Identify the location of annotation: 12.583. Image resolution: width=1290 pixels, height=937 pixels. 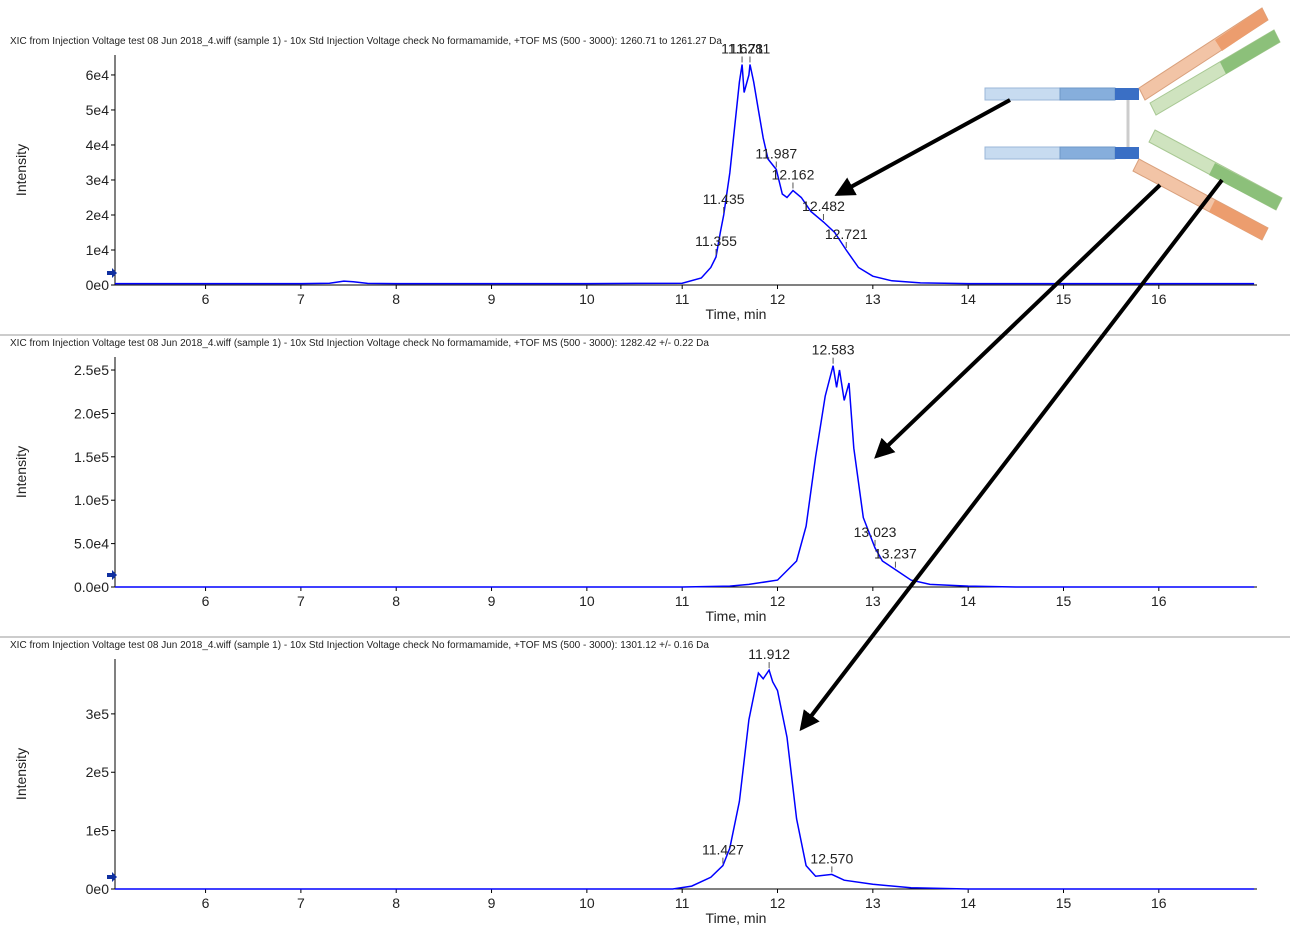
(833, 350).